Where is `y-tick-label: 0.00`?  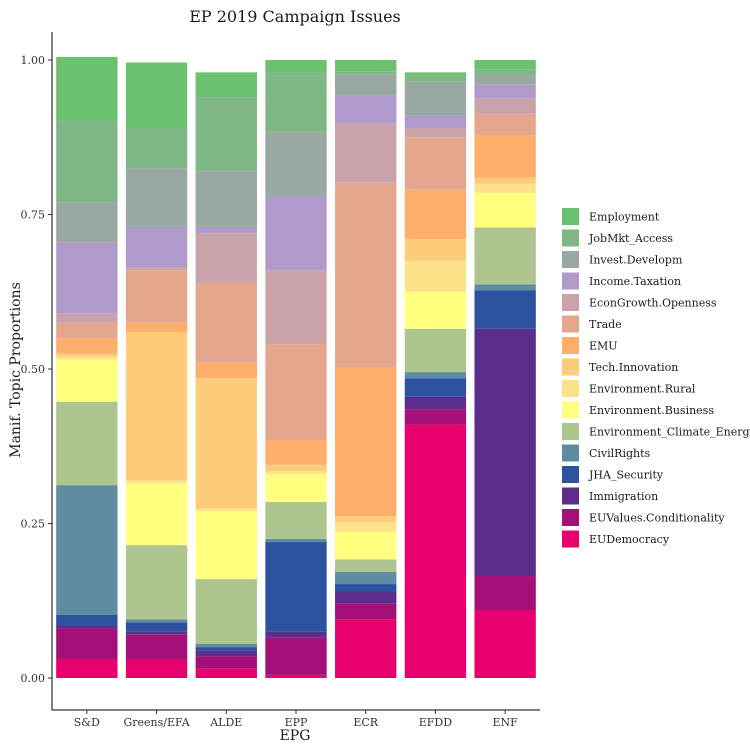
y-tick-label: 0.00 is located at coordinates (33, 678).